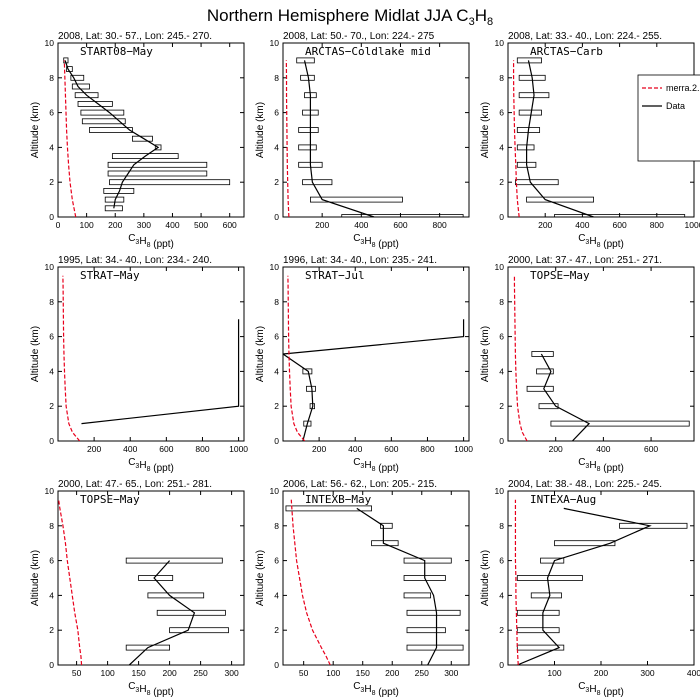  I want to click on campaign-label: INTEXA−Aug, so click(563, 499).